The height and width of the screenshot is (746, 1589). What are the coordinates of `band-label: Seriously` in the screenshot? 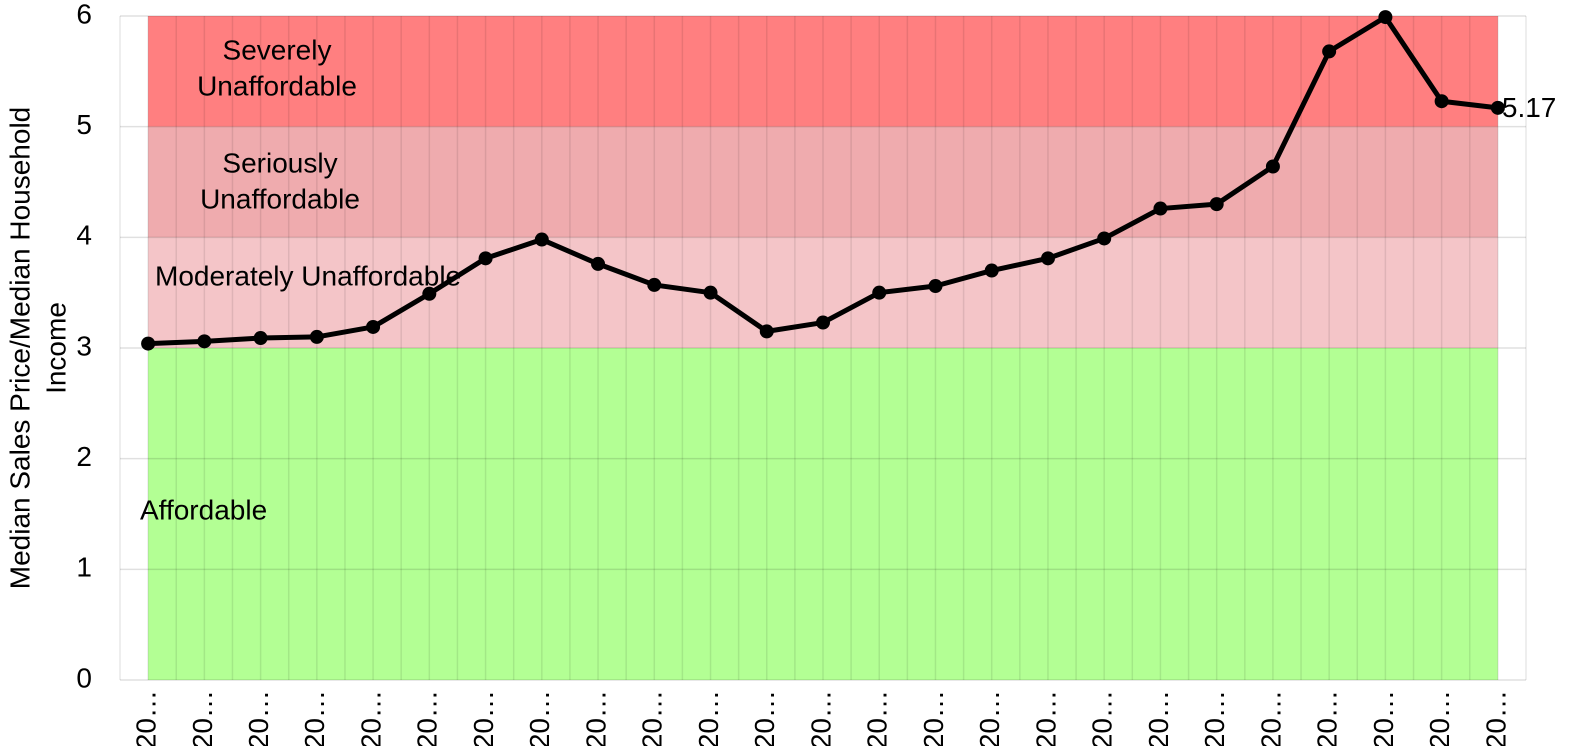 It's located at (279, 162).